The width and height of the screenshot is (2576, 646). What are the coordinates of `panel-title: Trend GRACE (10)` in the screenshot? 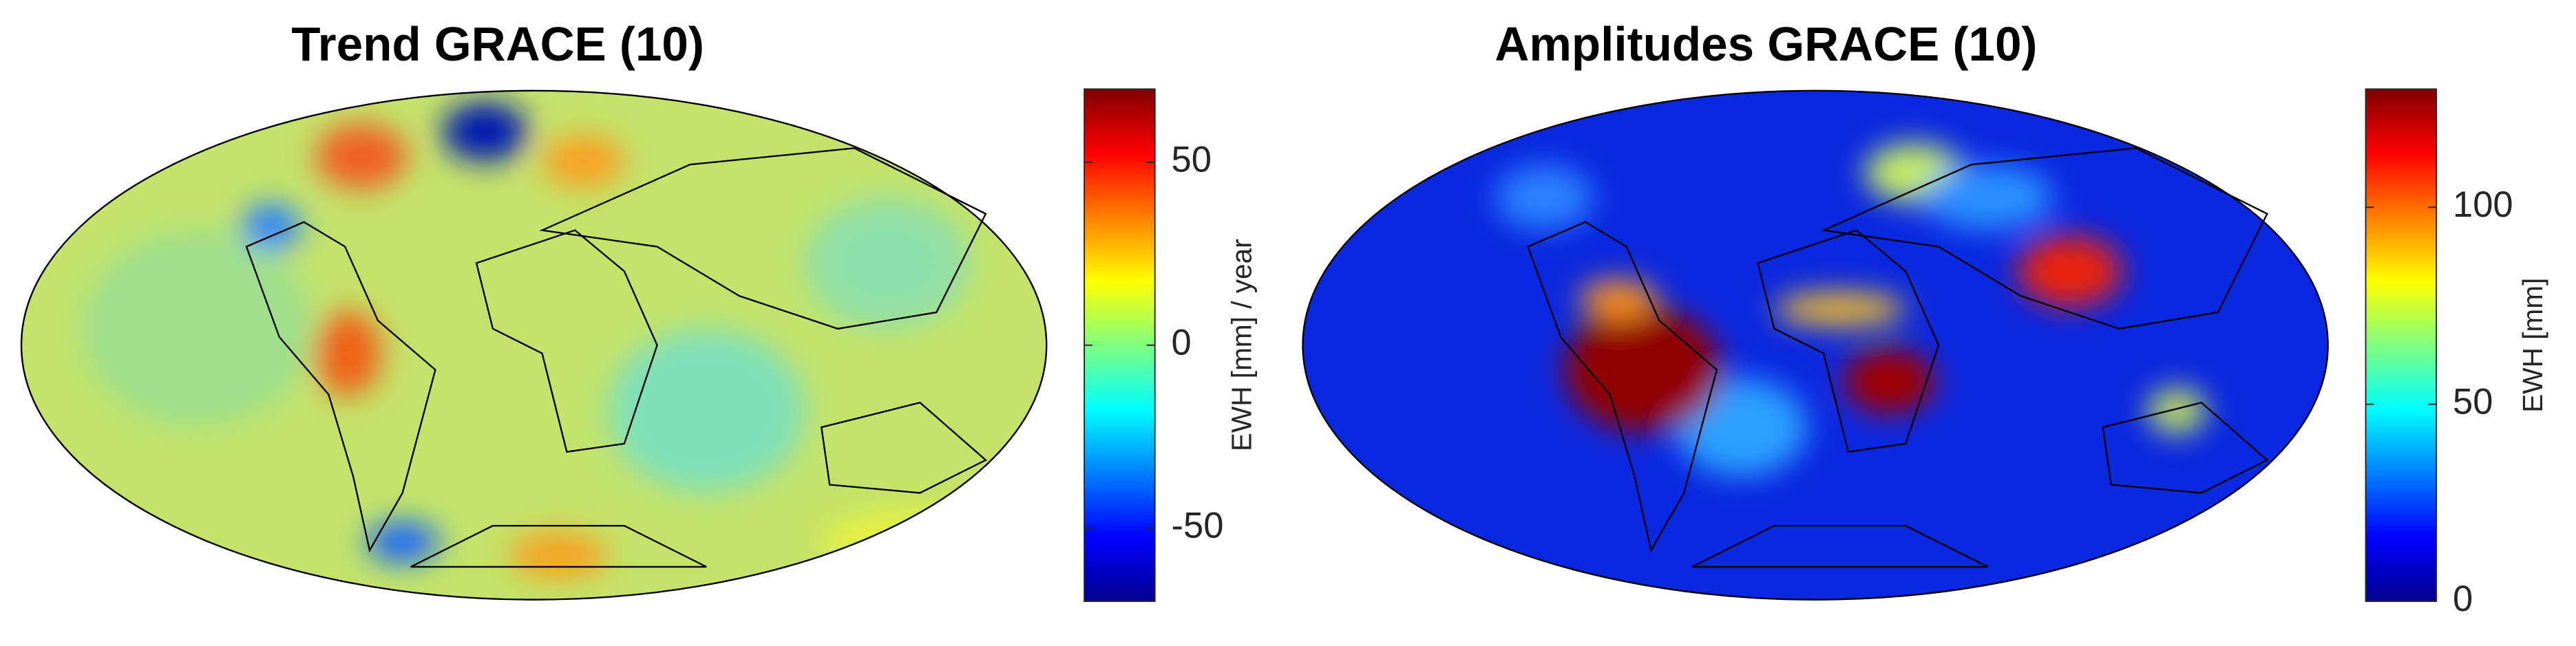 It's located at (498, 44).